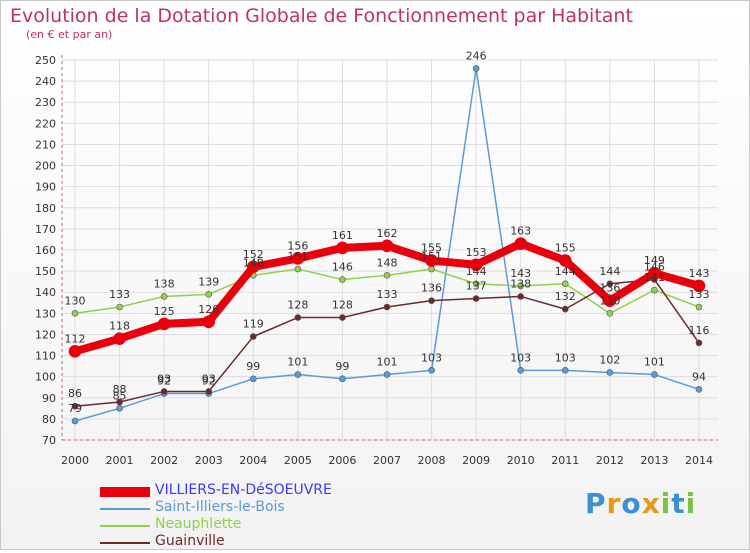 The image size is (750, 553). I want to click on x-tick-label: 2010, so click(521, 460).